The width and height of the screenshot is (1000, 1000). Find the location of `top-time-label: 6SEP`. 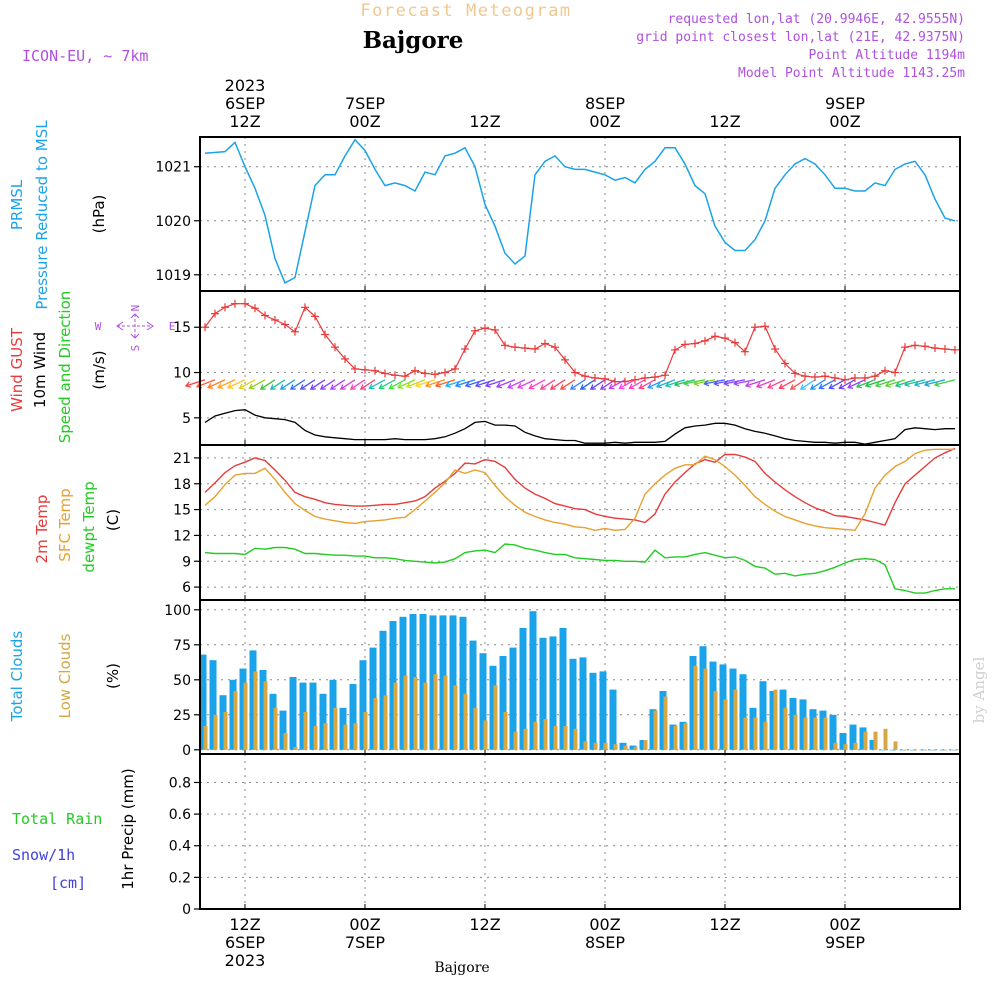

top-time-label: 6SEP is located at coordinates (245, 103).